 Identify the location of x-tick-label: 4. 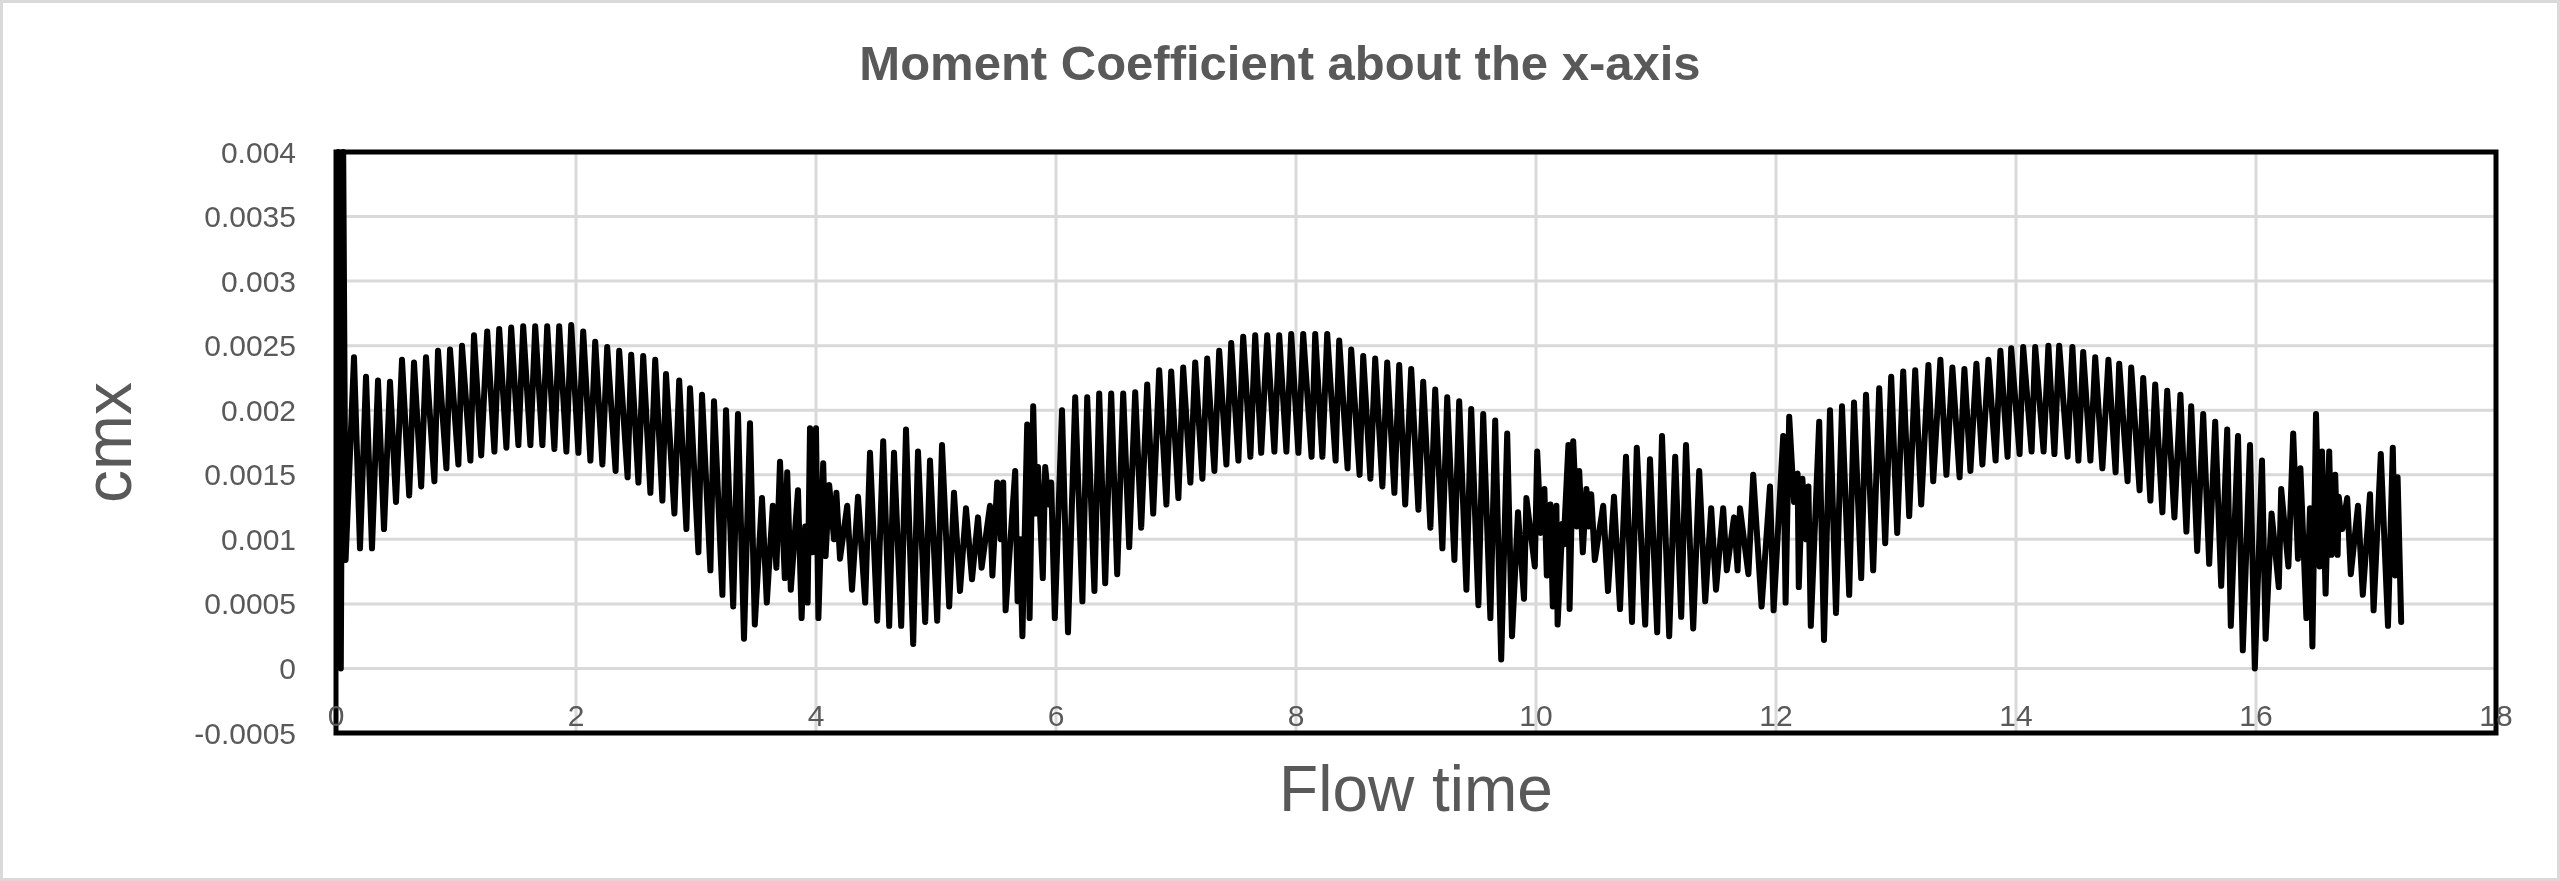
(816, 715).